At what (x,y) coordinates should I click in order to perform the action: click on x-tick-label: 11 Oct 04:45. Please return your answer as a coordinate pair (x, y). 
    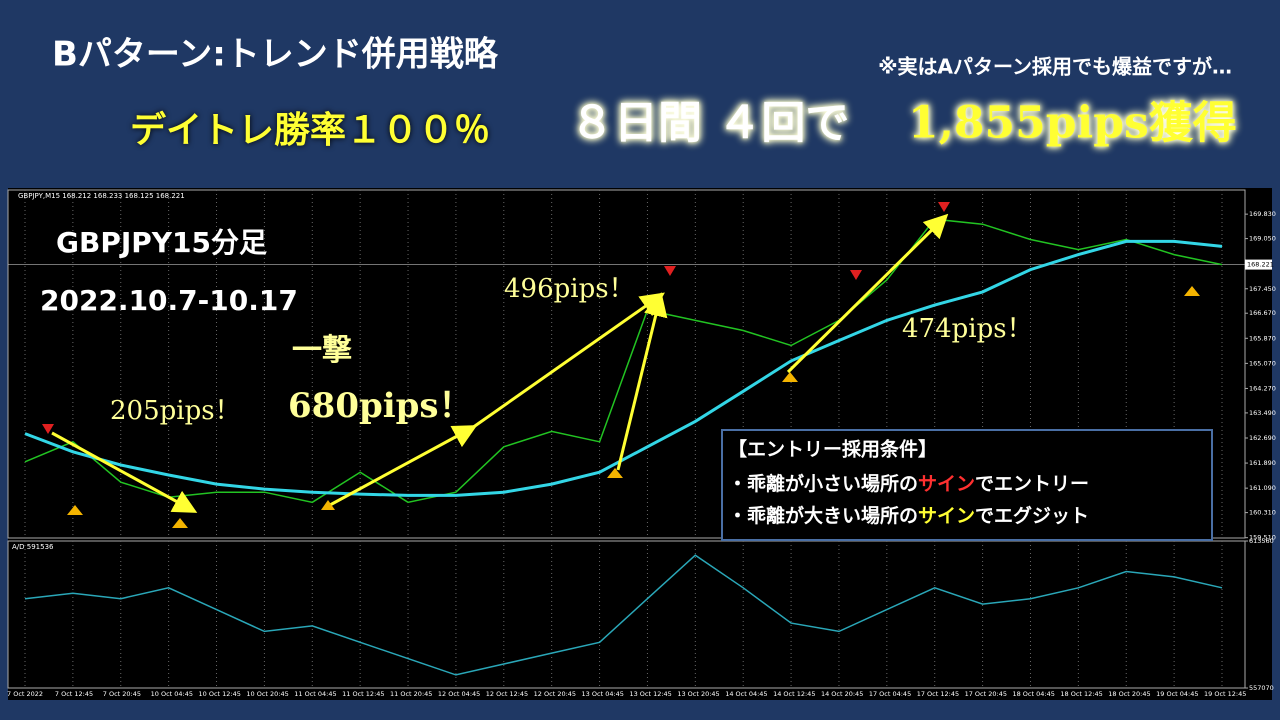
    Looking at the image, I should click on (315, 694).